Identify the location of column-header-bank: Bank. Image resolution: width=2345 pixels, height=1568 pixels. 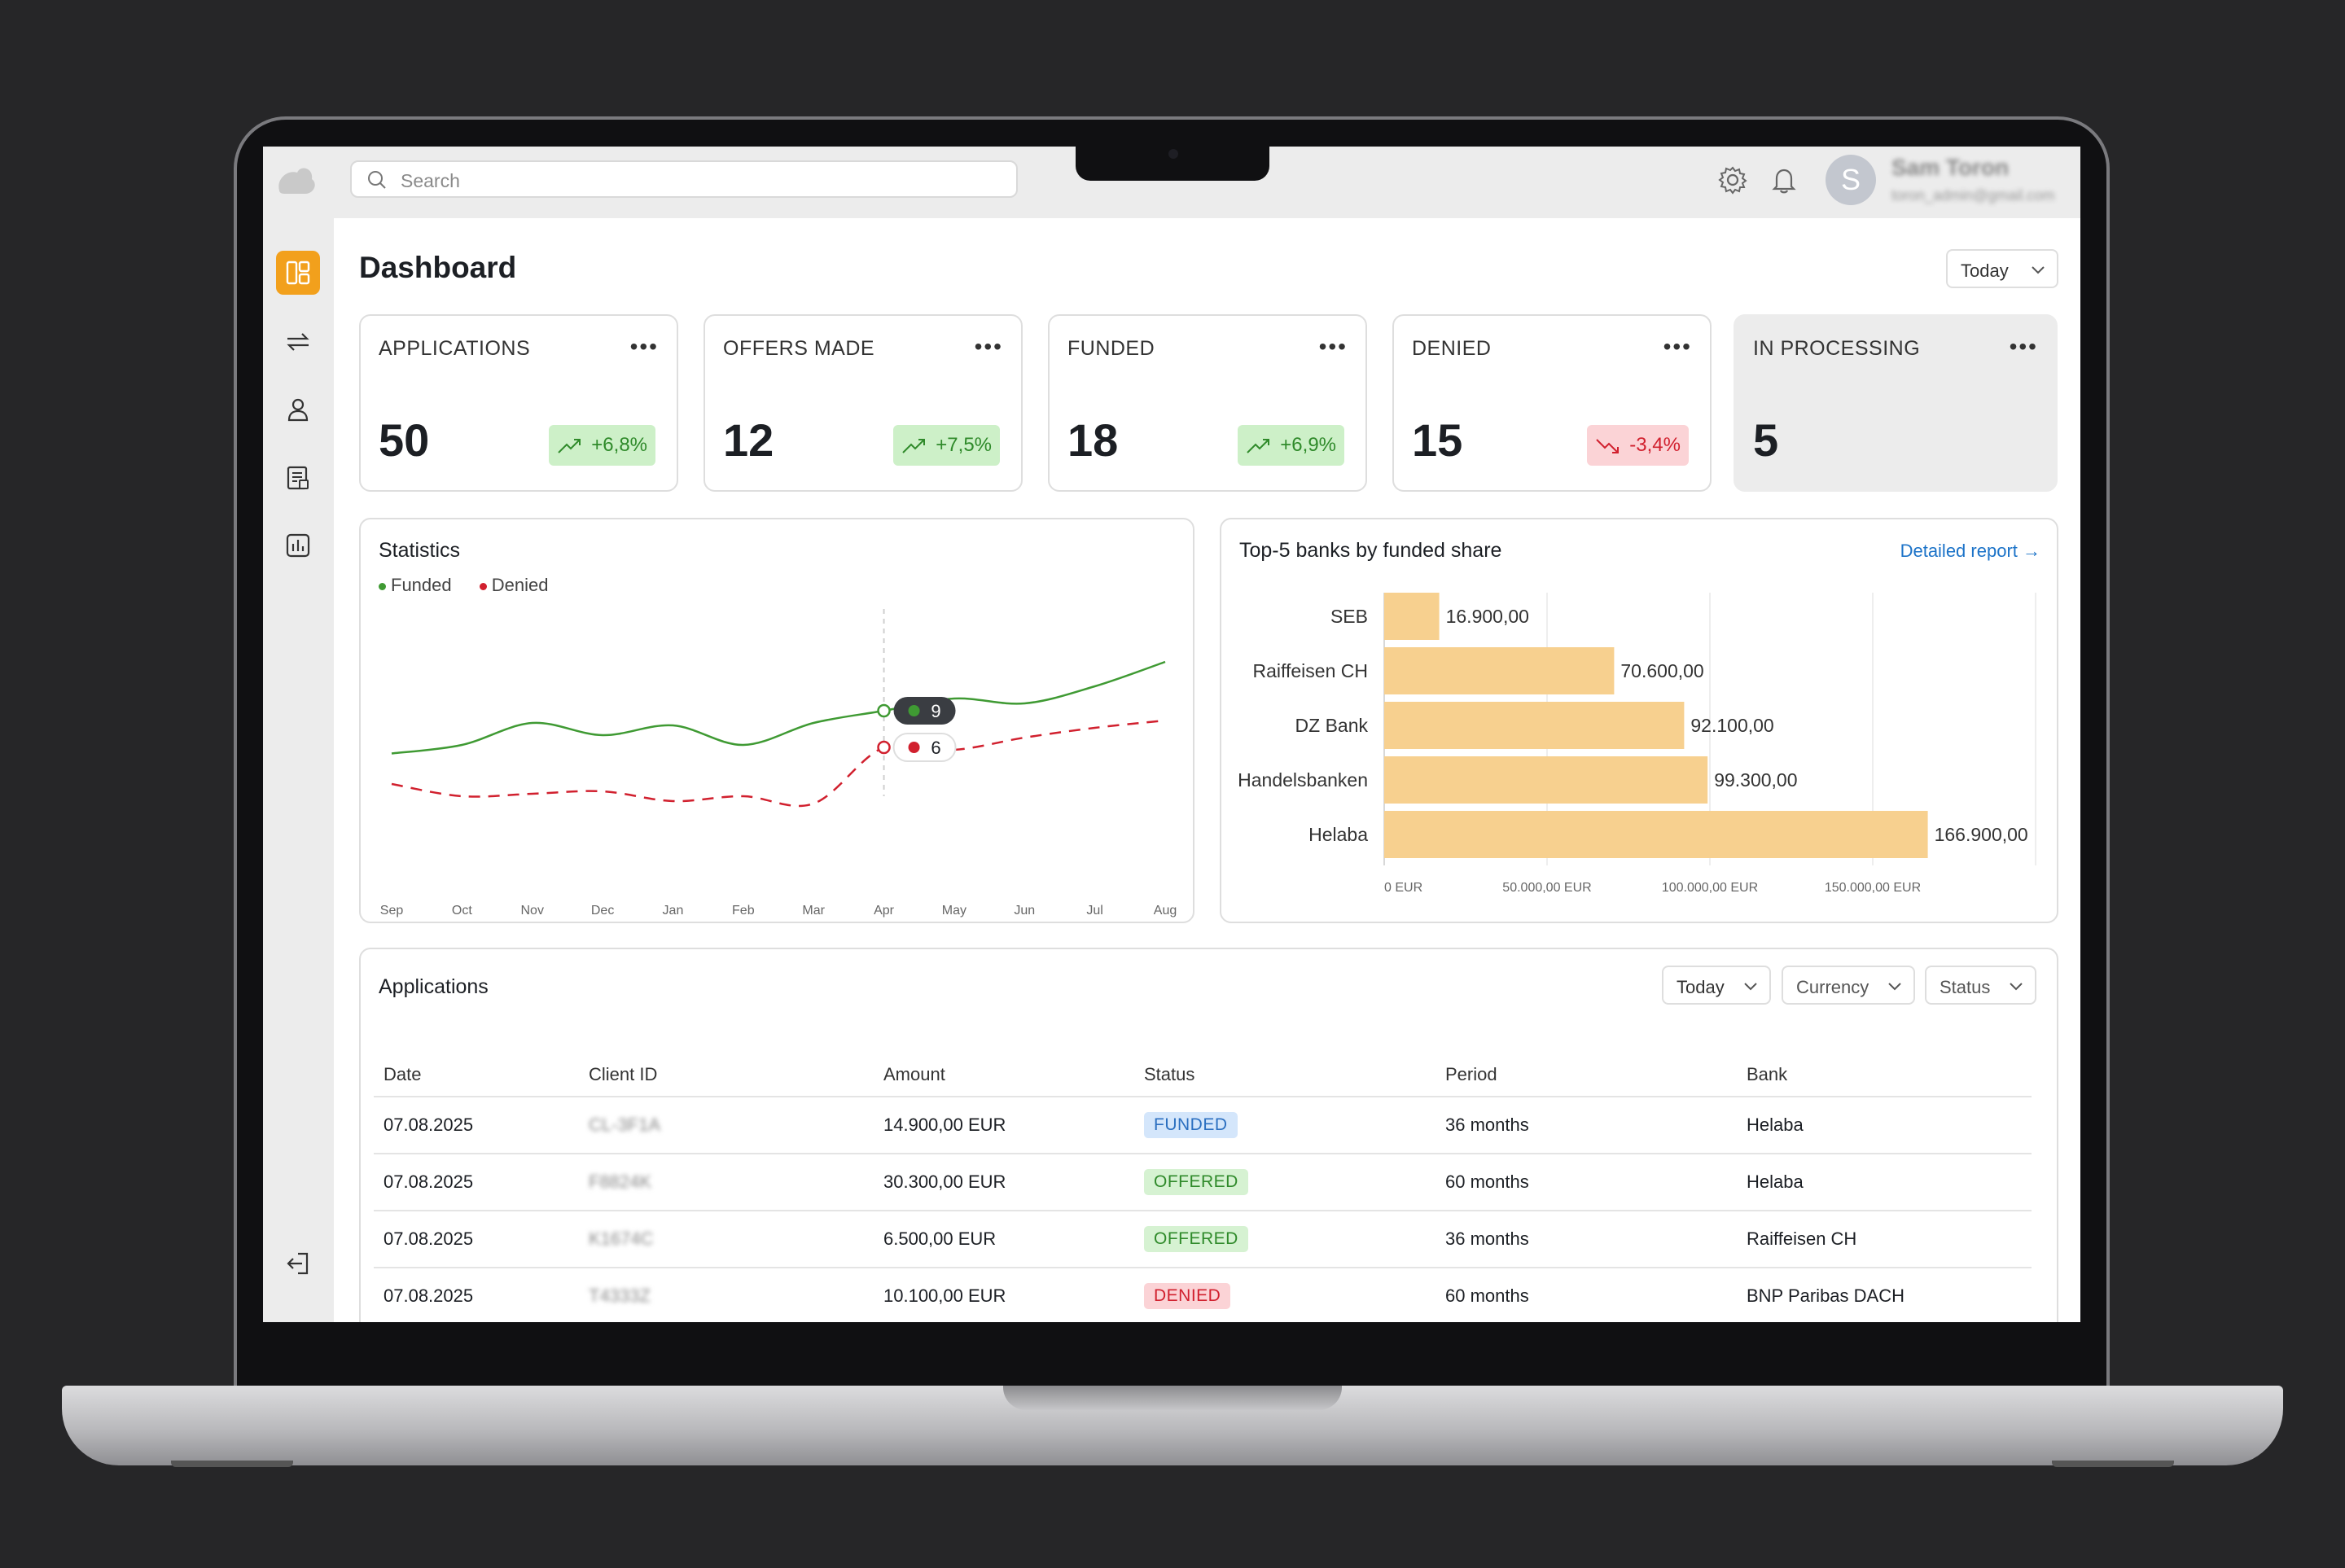
(1885, 1075).